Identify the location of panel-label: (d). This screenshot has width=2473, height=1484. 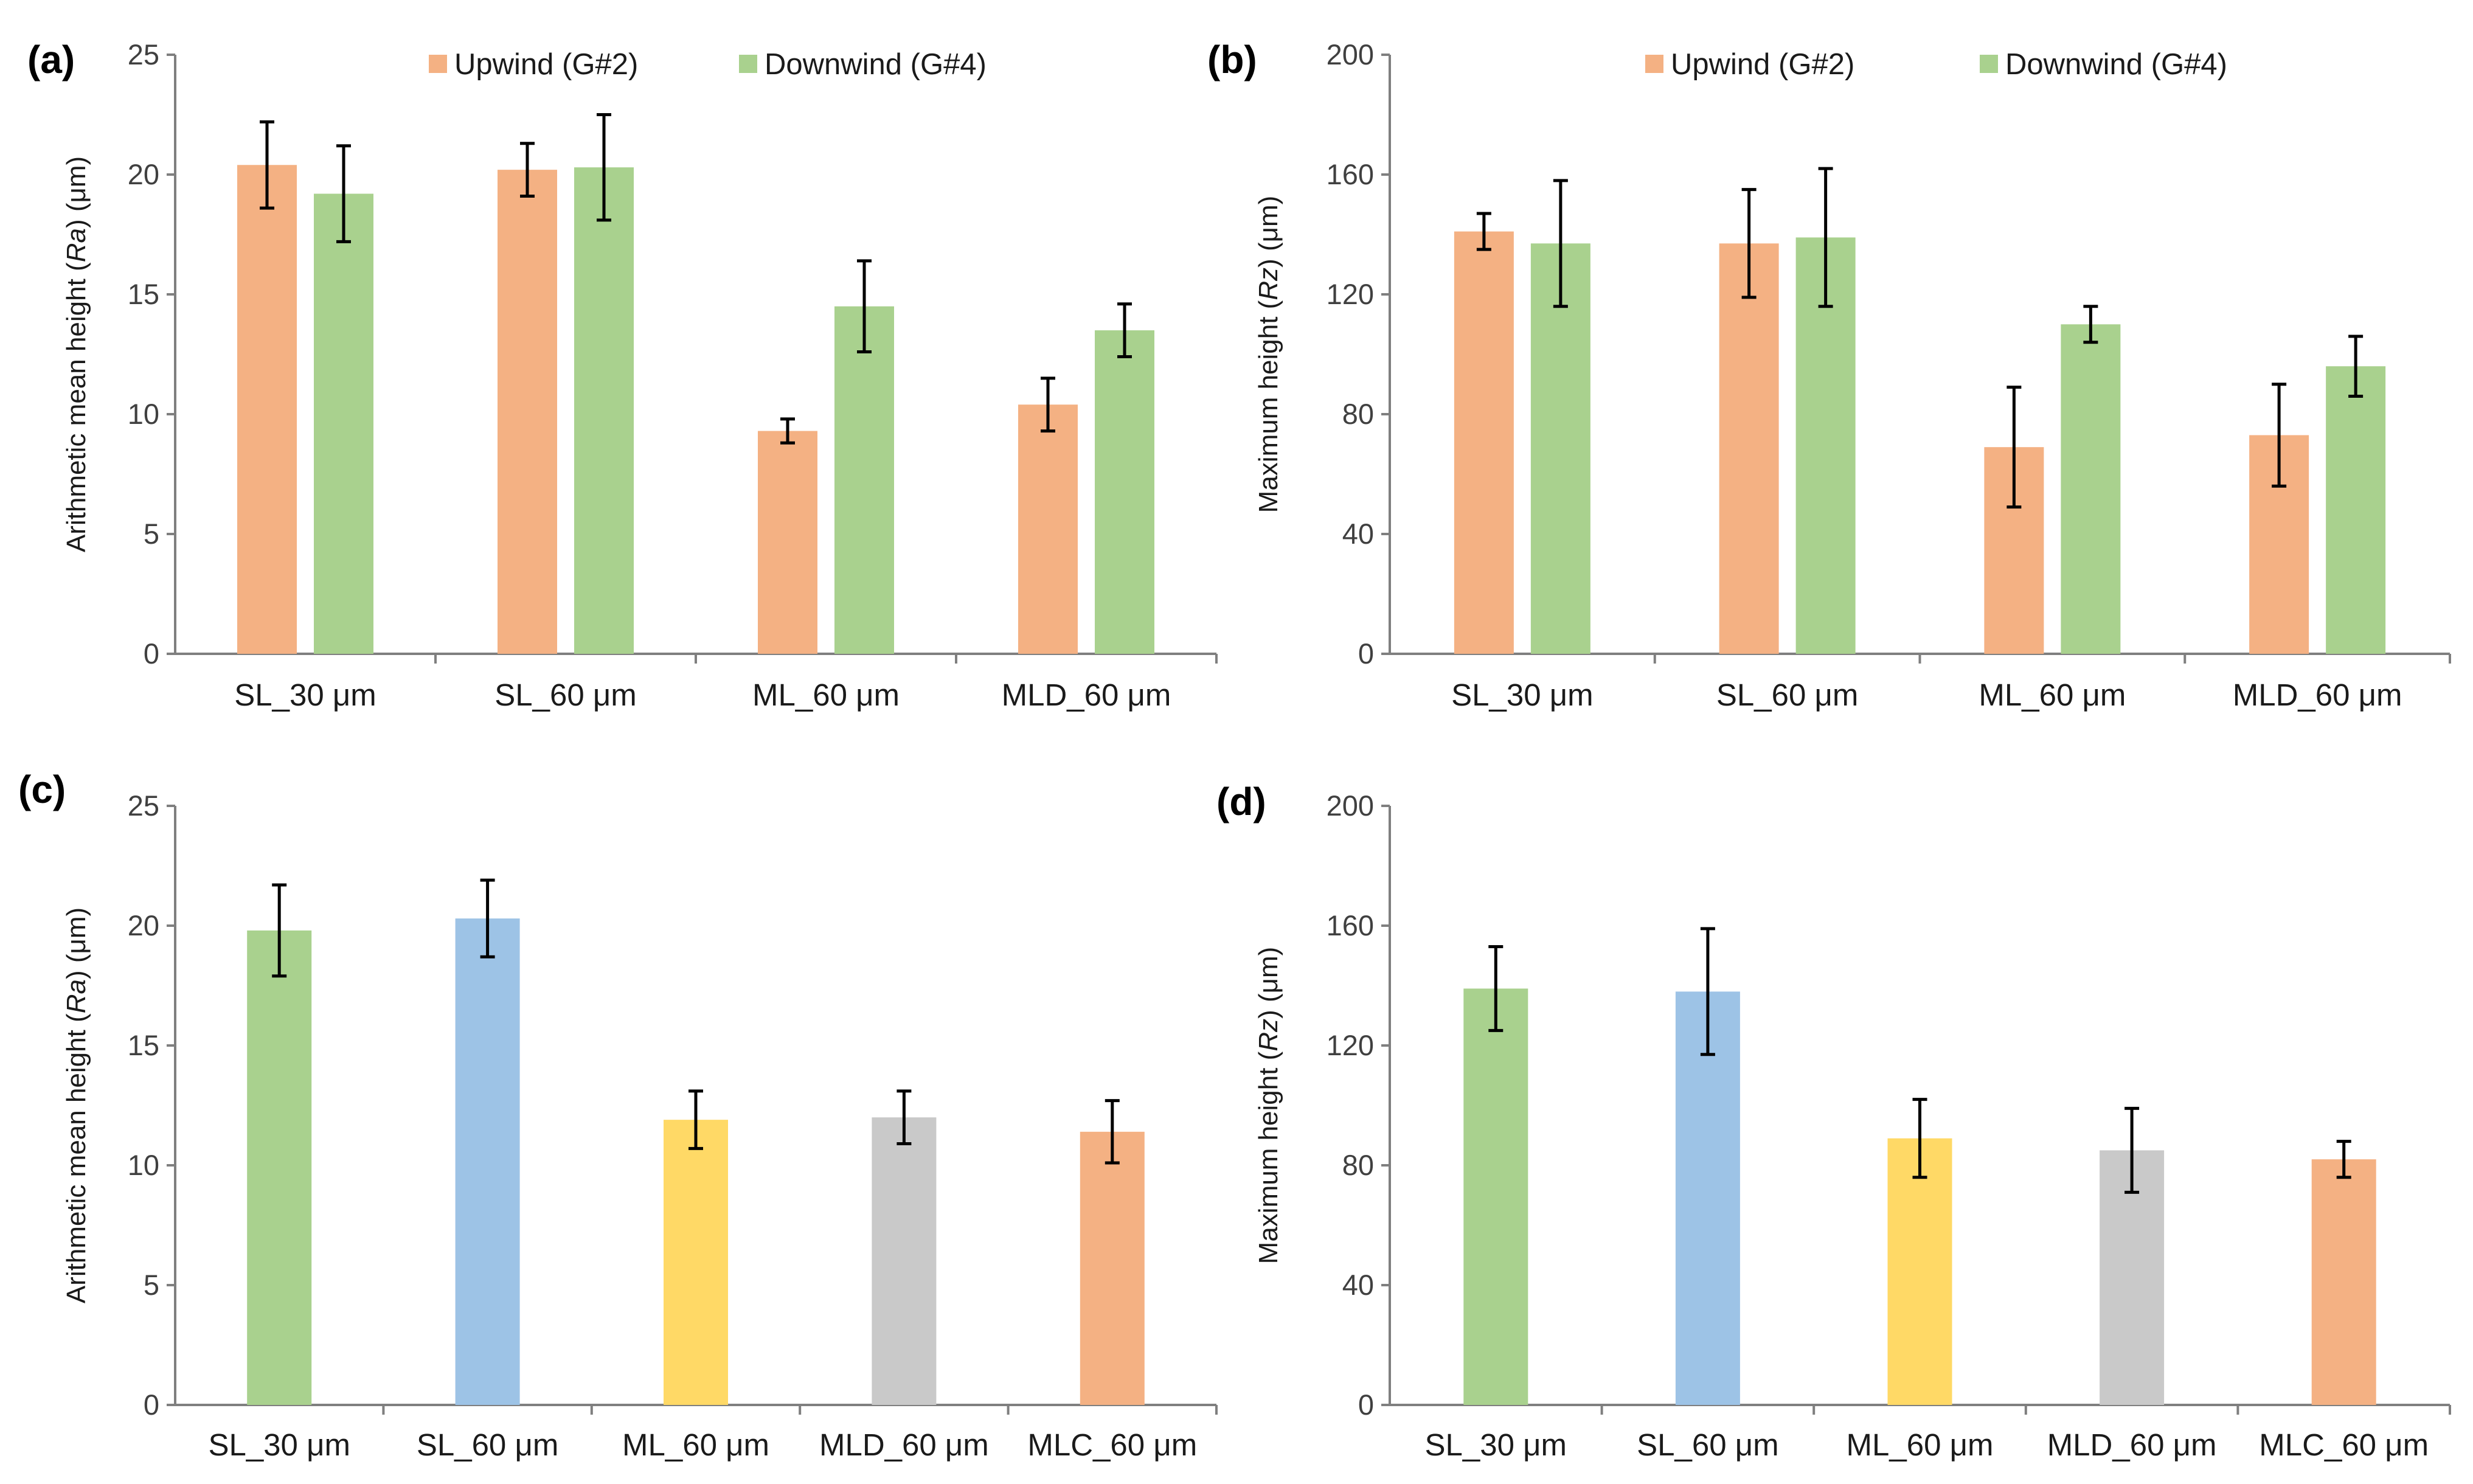
(1241, 801).